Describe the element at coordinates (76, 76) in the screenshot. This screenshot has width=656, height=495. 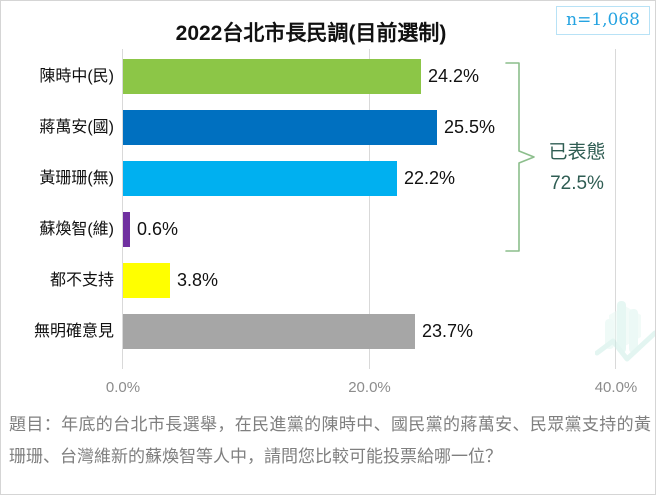
I see `category-label: 陳時中(民)` at that location.